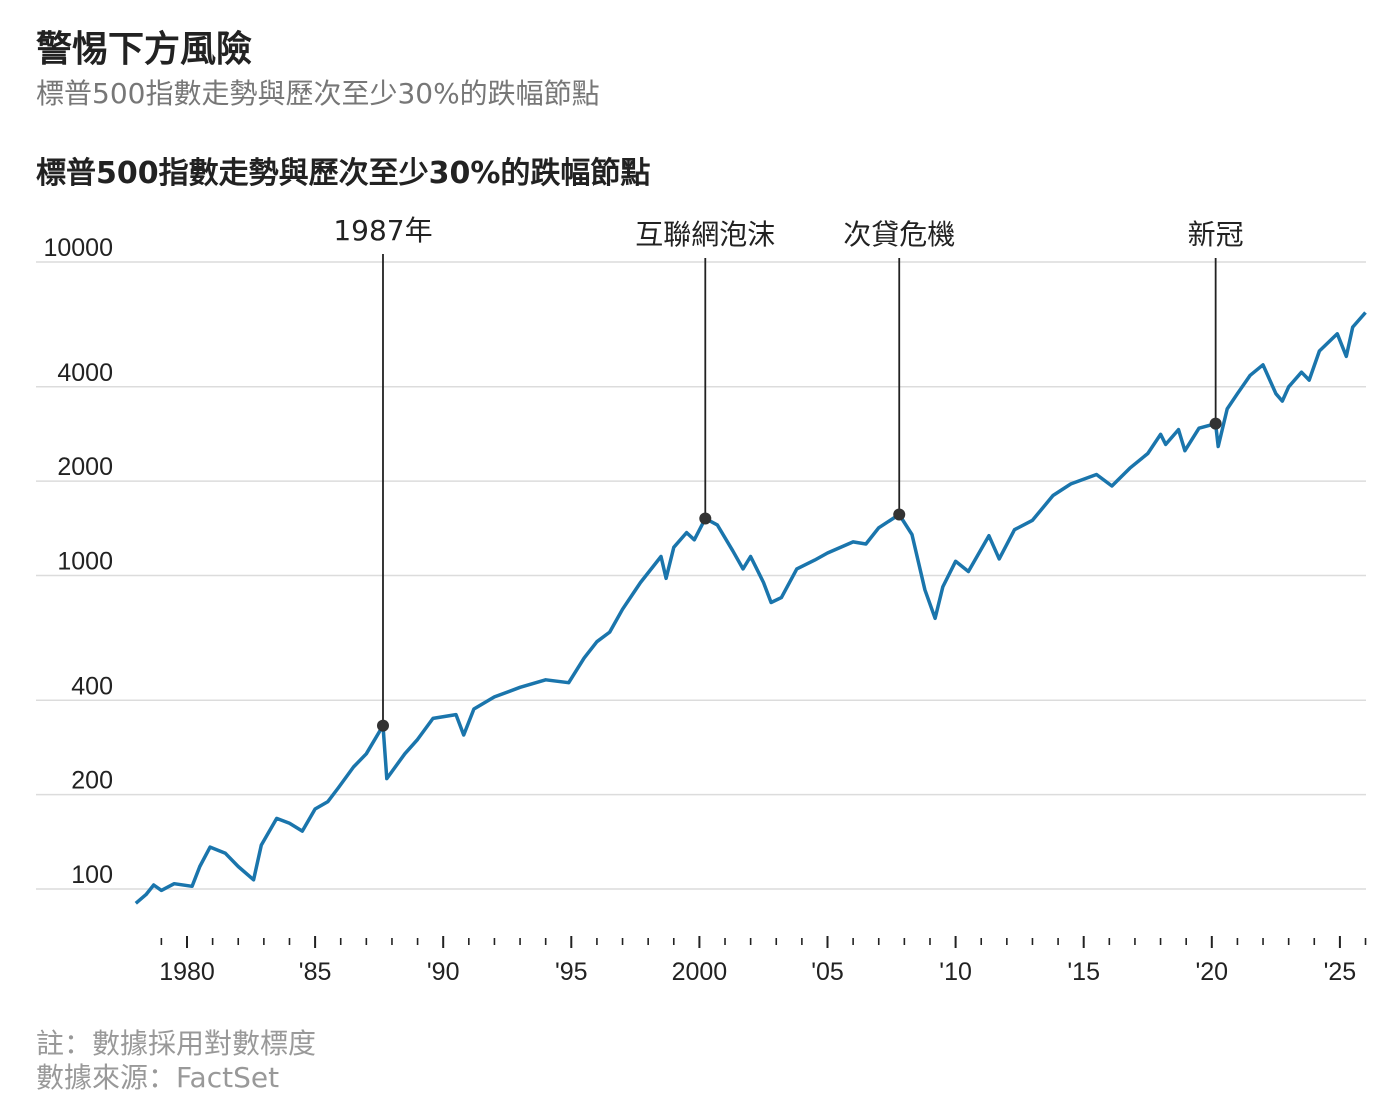  Describe the element at coordinates (318, 93) in the screenshot. I see `page-subtitle: 標普500指數走勢與歷次至少30%的跌幅節點` at that location.